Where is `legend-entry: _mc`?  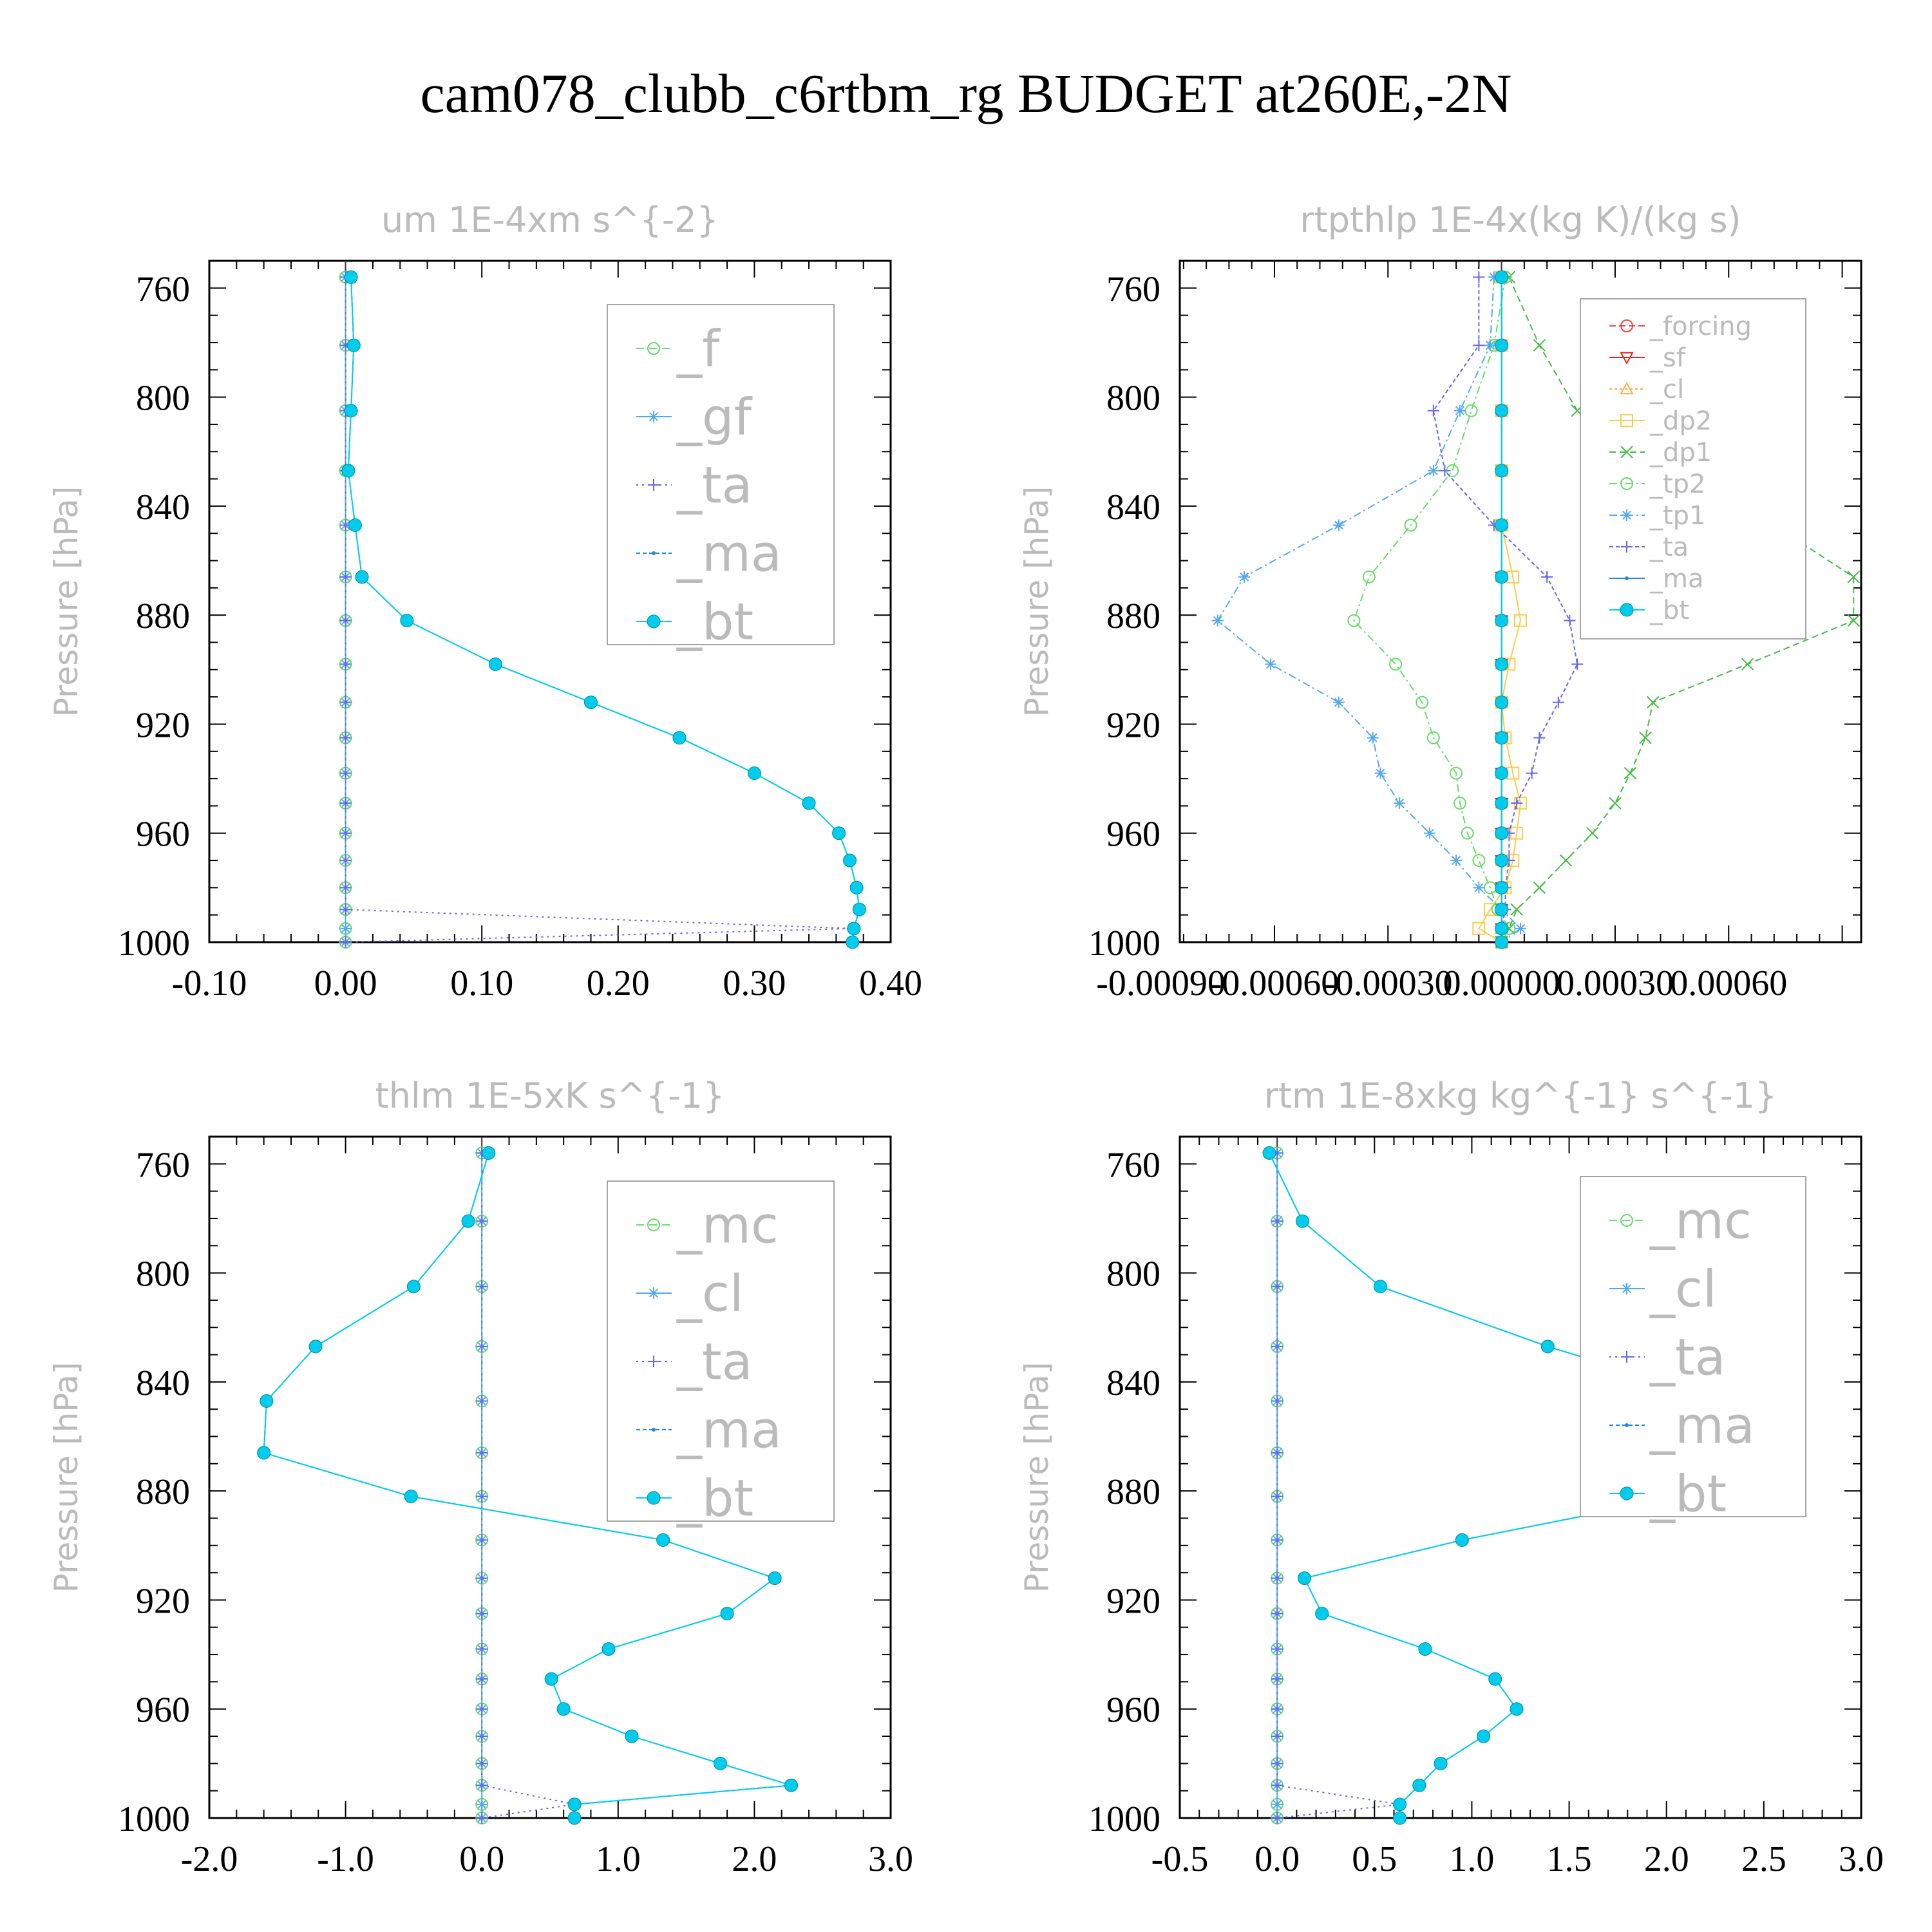 legend-entry: _mc is located at coordinates (1680, 1221).